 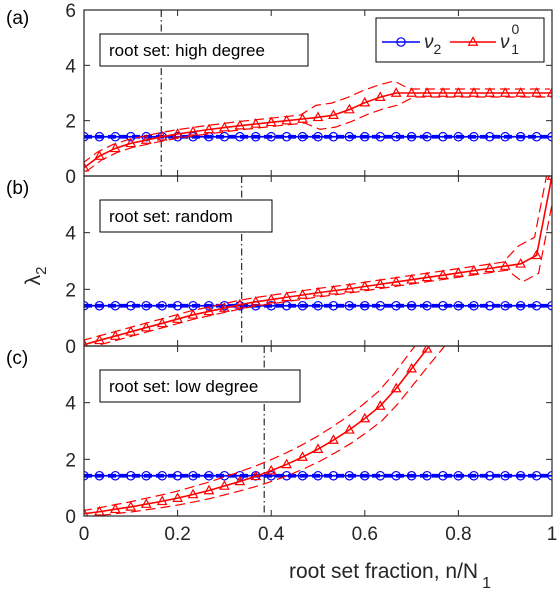 What do you see at coordinates (84, 534) in the screenshot?
I see `x-tick-label: 0` at bounding box center [84, 534].